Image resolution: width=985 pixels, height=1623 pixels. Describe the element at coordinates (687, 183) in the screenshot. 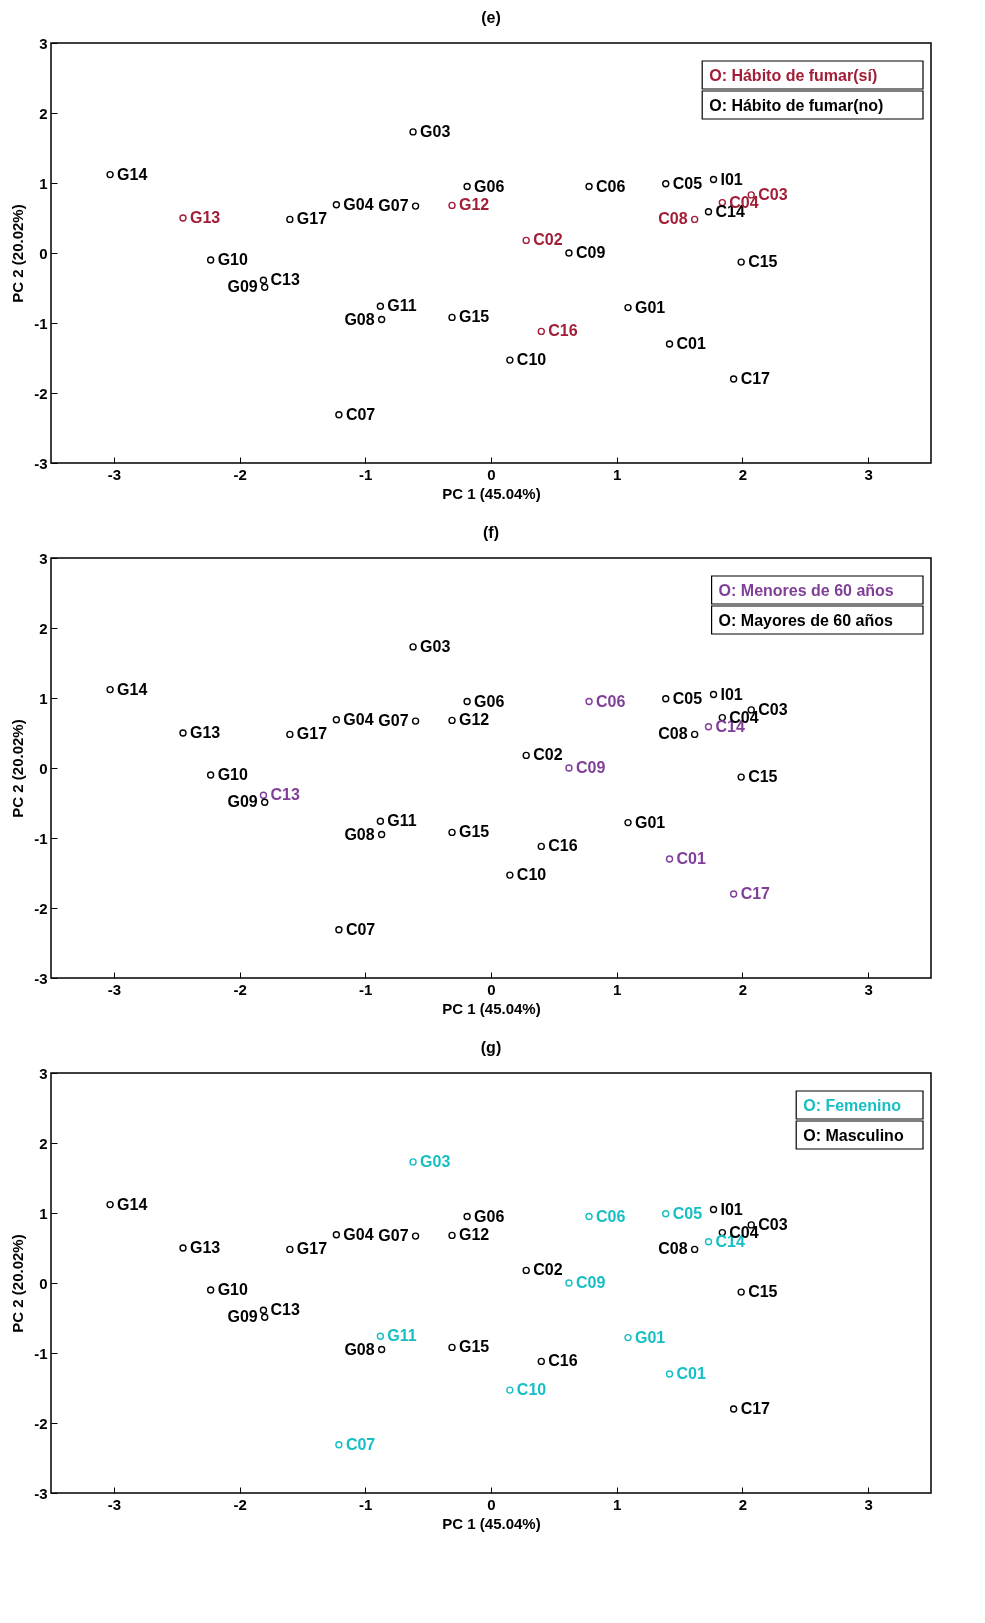

I see `annotation: C05` at that location.